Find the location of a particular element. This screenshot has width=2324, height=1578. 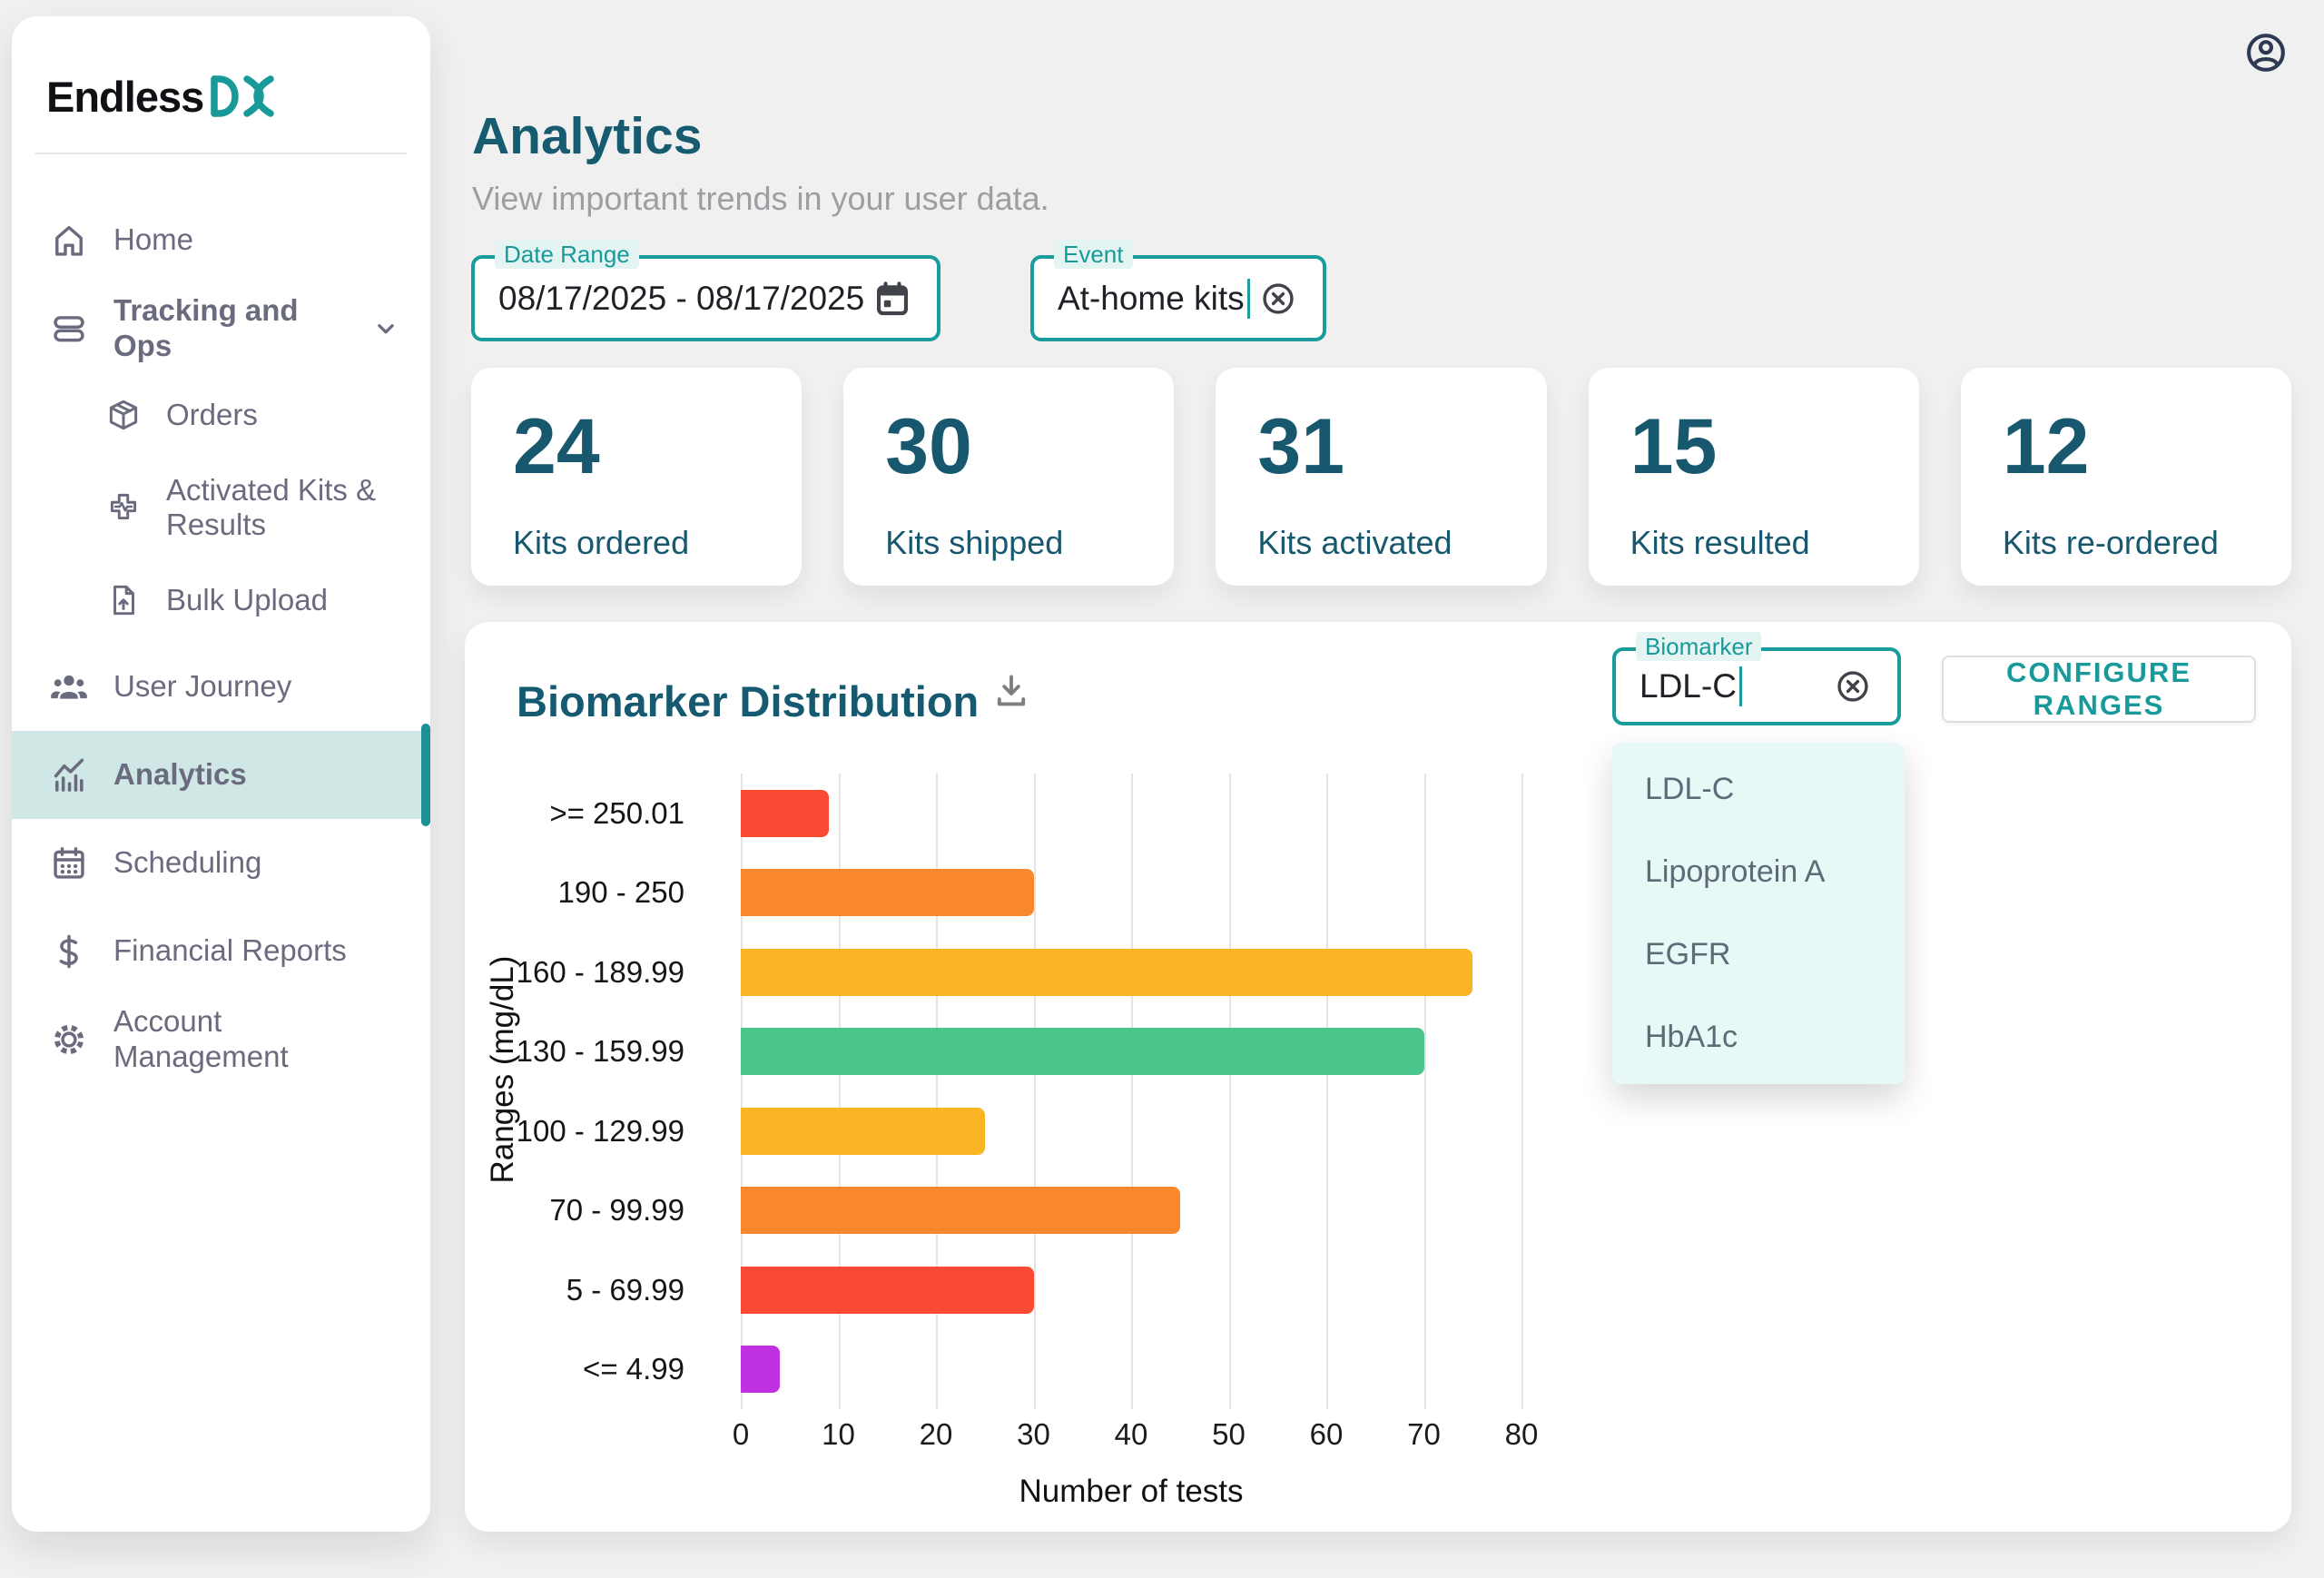

sidebar-item-label: Analytics is located at coordinates (180, 774).